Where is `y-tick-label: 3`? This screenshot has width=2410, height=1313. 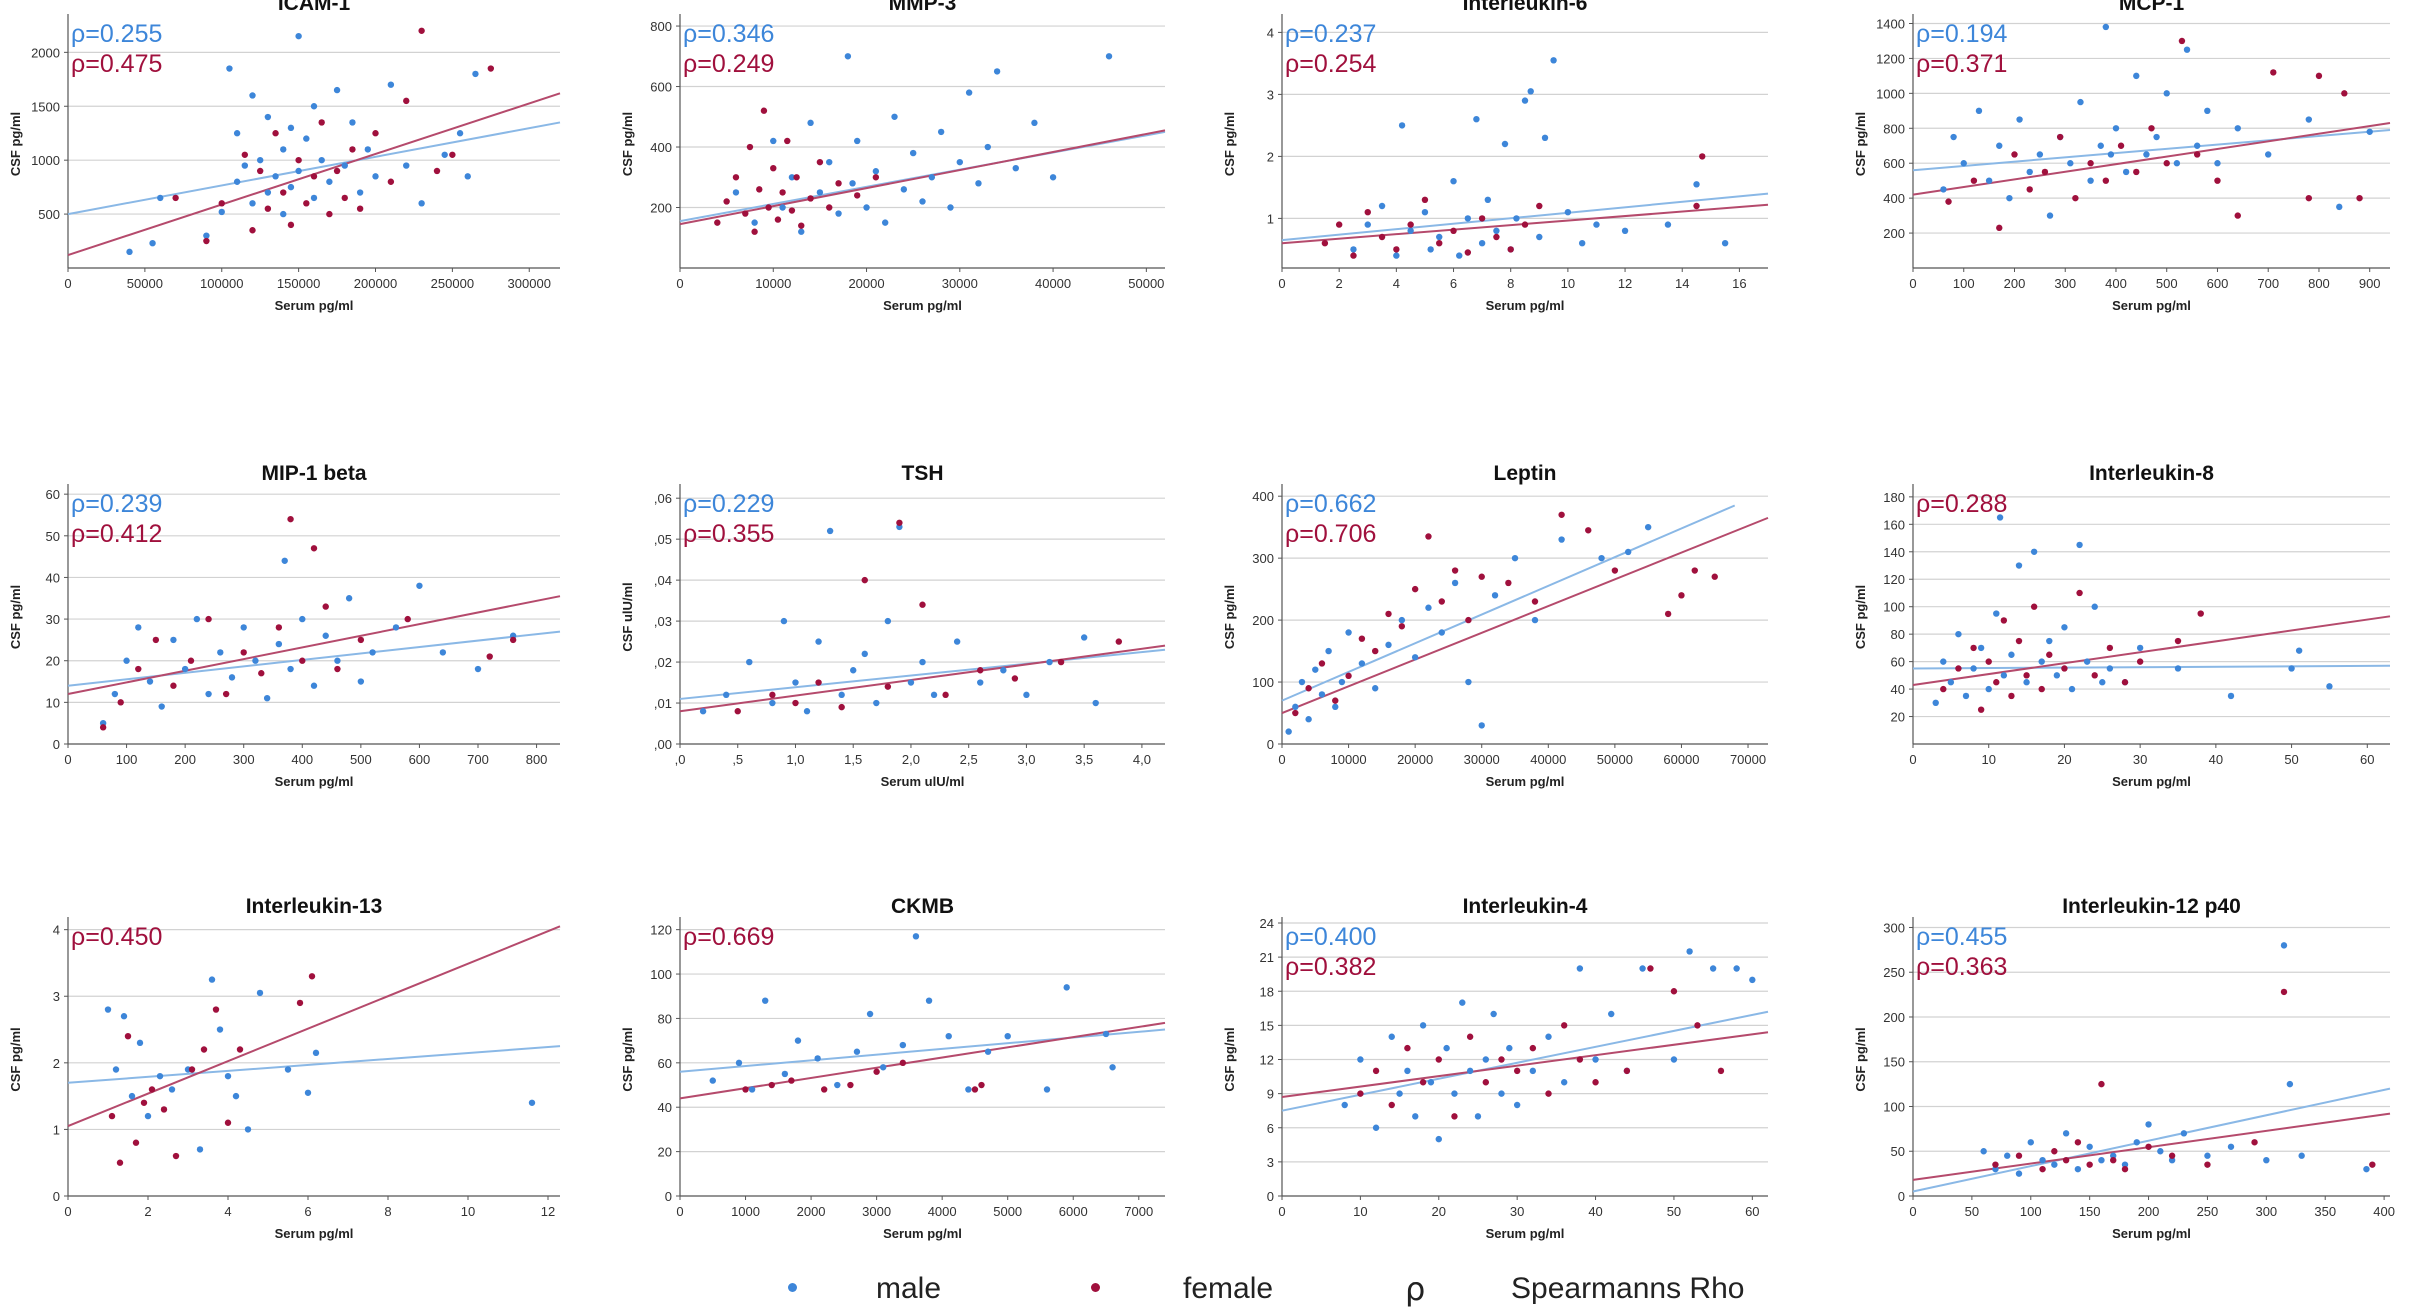
y-tick-label: 3 is located at coordinates (1270, 94).